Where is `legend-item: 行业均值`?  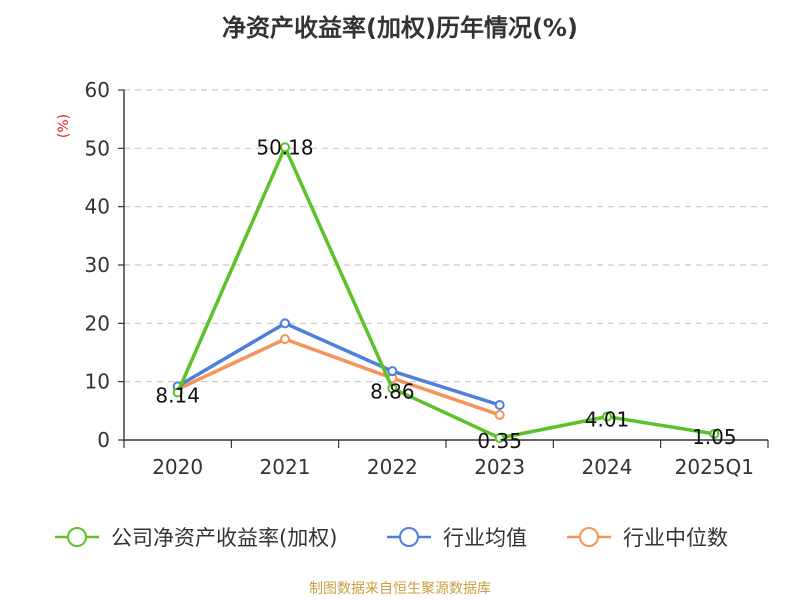
legend-item: 行业均值 is located at coordinates (457, 538).